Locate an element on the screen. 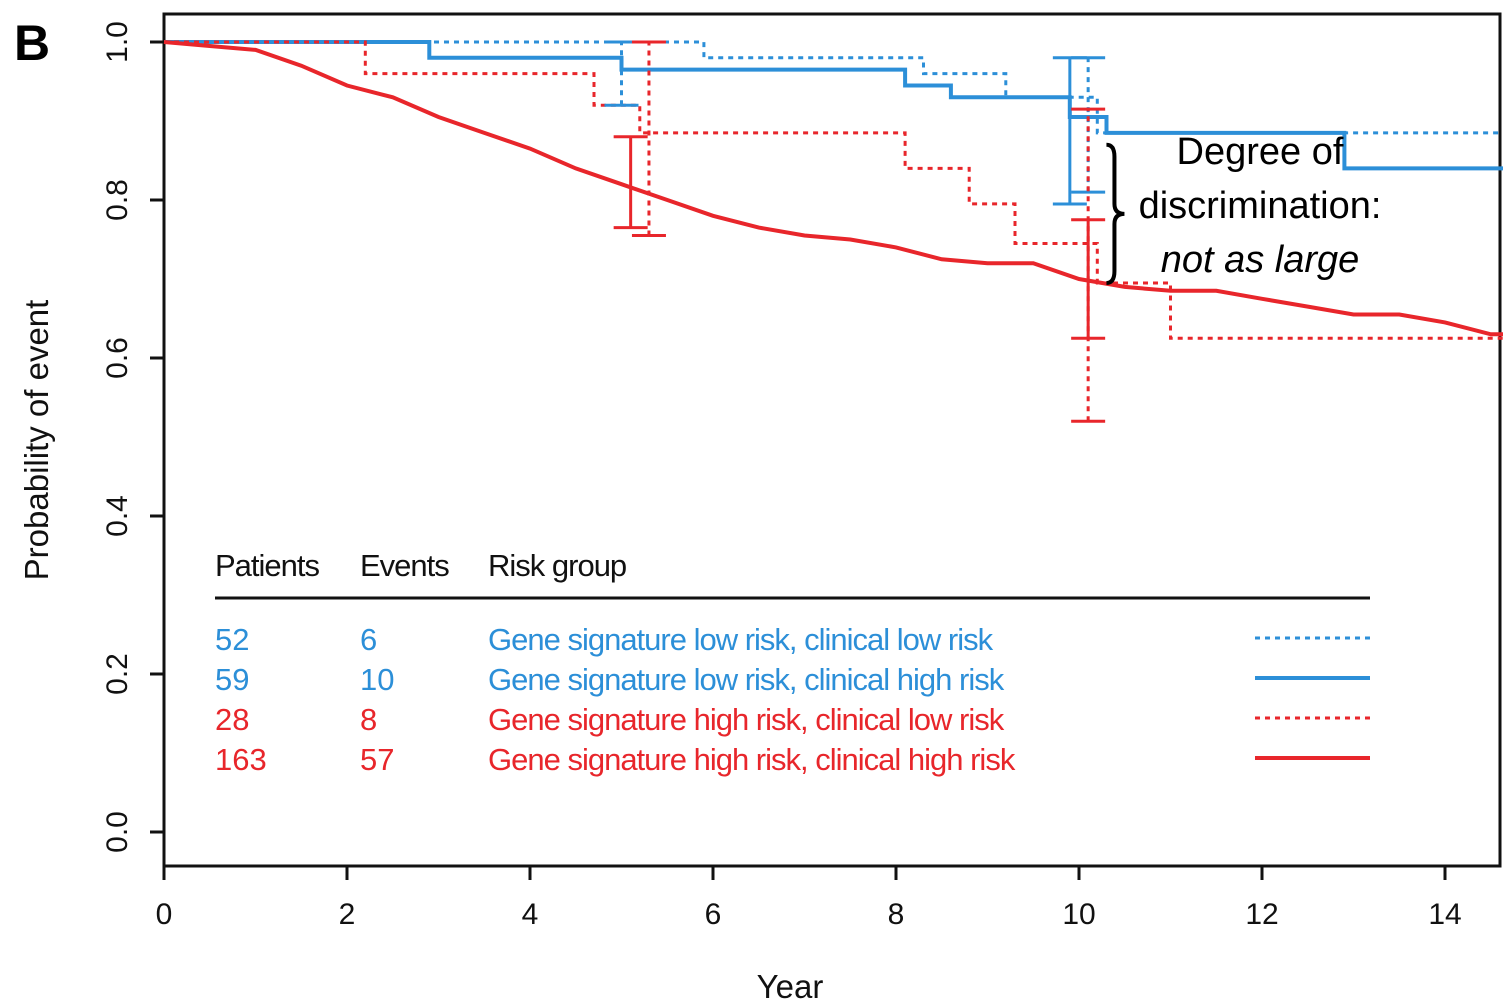 The width and height of the screenshot is (1503, 1002). legend-events: 10 is located at coordinates (377, 679).